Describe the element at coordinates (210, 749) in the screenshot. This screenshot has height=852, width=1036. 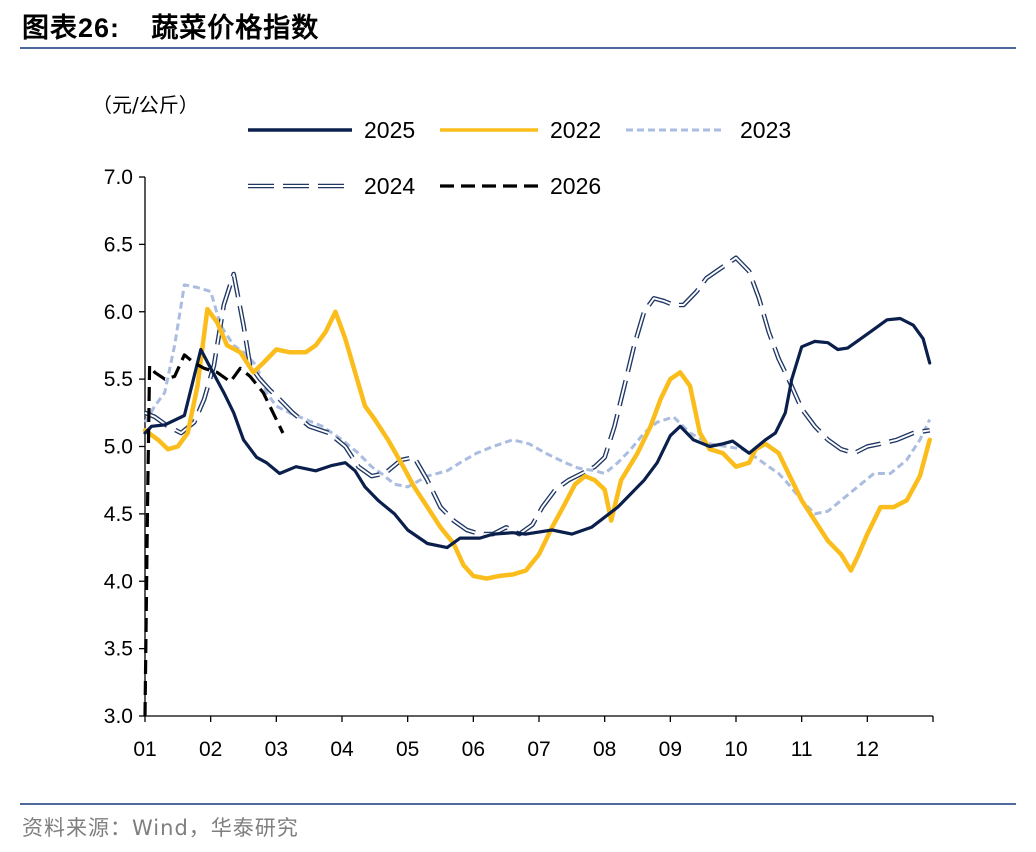
I see `x-tick-label: 02` at that location.